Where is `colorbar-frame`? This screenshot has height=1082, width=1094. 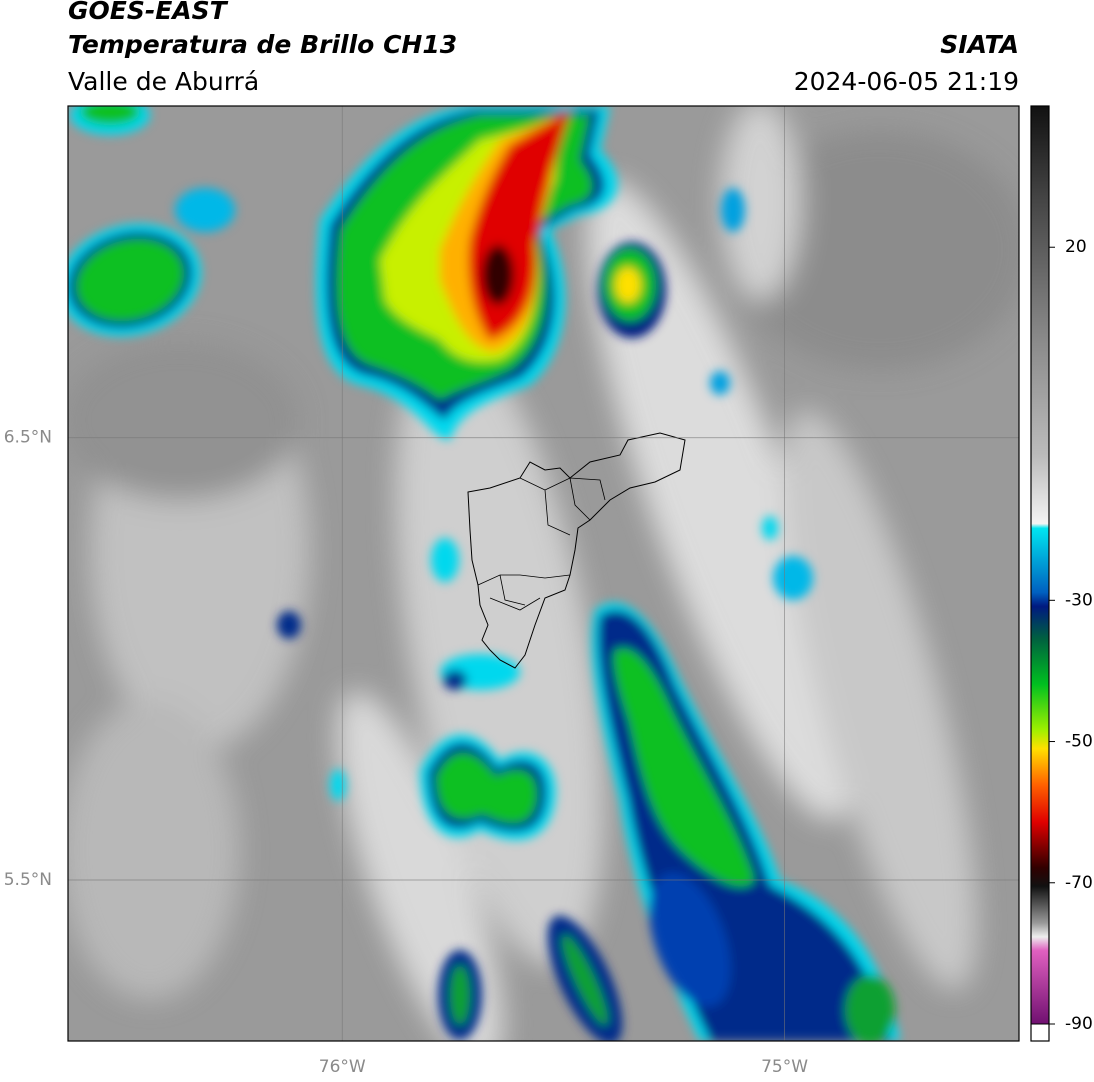 colorbar-frame is located at coordinates (1040, 573).